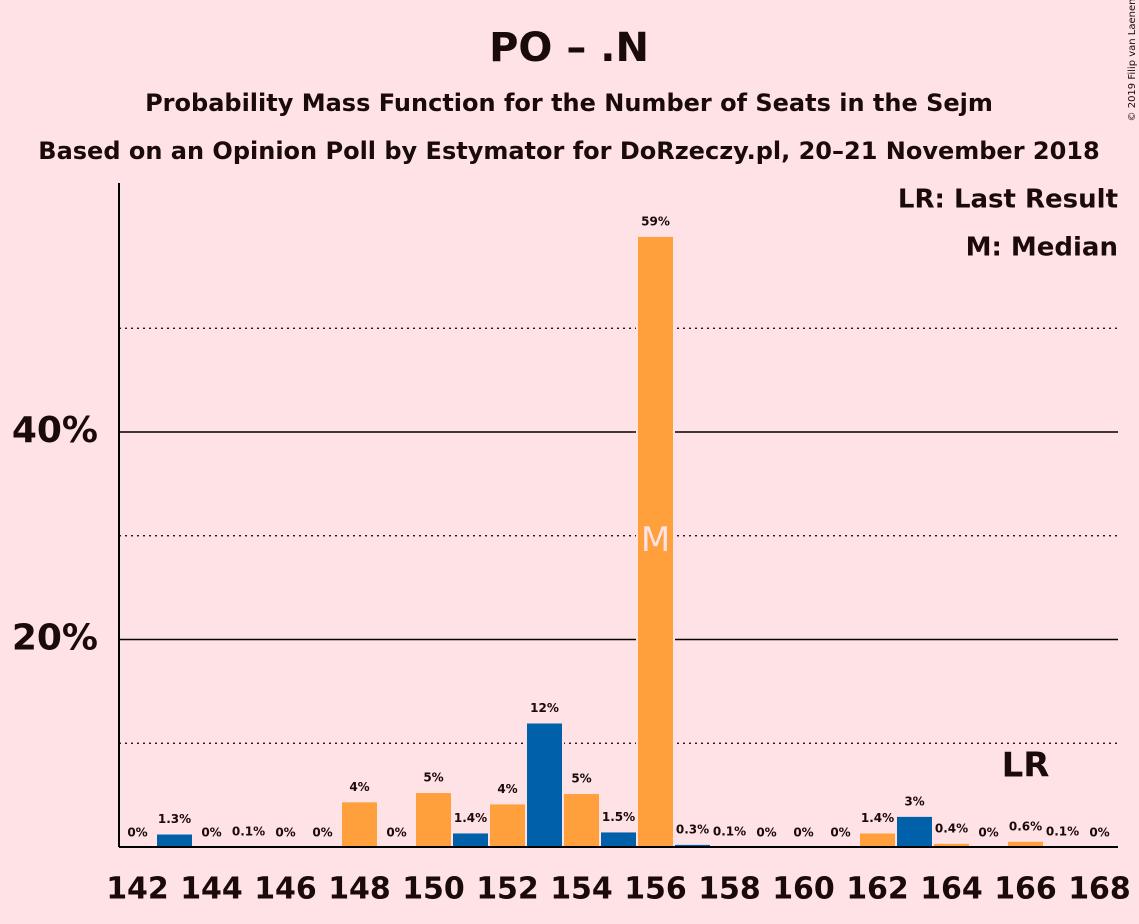 This screenshot has height=924, width=1139. Describe the element at coordinates (285, 889) in the screenshot. I see `x-tick-label: 146` at that location.